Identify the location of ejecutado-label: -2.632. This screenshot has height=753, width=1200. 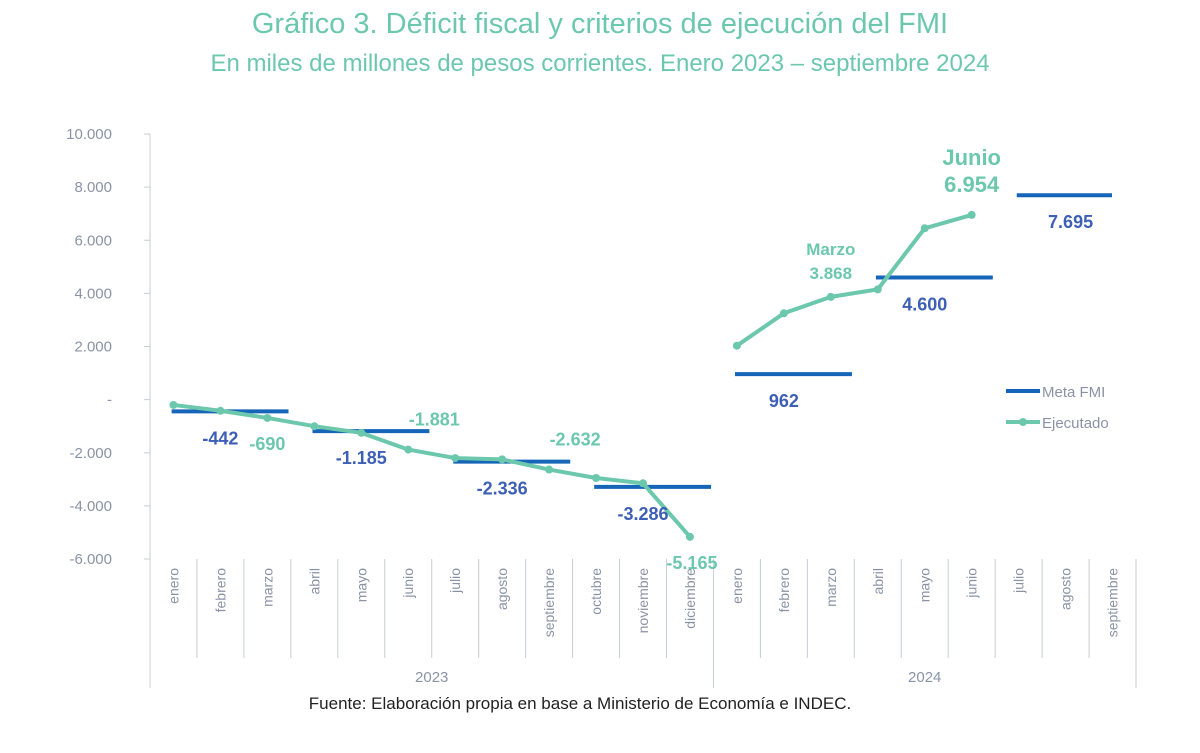
(575, 440).